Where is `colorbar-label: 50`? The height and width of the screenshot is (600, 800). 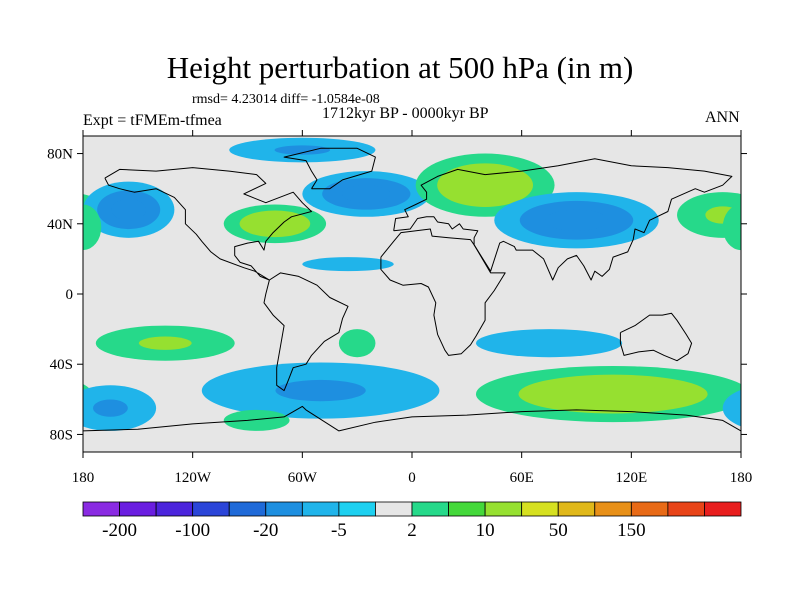 colorbar-label: 50 is located at coordinates (558, 530).